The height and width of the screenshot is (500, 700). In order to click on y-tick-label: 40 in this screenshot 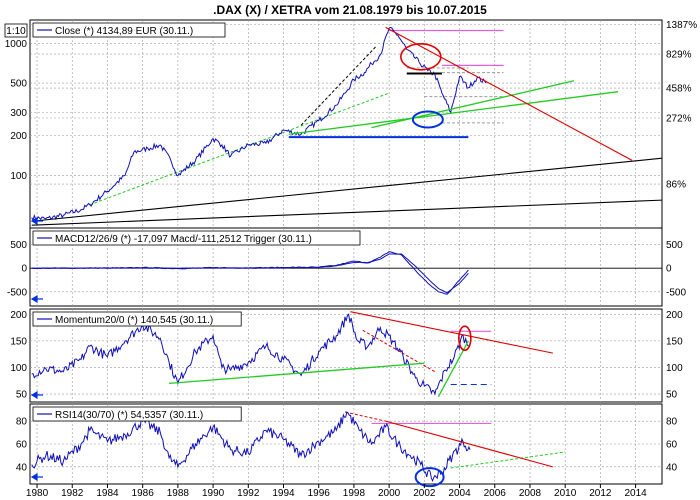, I will do `click(22, 467)`.